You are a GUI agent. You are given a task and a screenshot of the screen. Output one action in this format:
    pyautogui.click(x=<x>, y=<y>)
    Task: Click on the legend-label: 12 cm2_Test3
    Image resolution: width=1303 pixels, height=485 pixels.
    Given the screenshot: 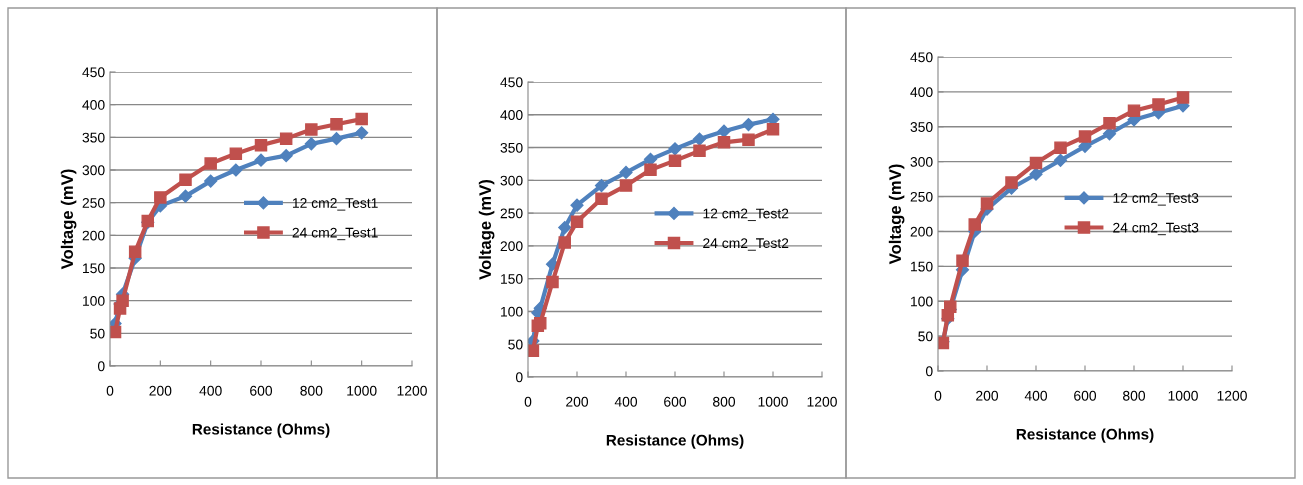 What is the action you would take?
    pyautogui.click(x=1156, y=199)
    